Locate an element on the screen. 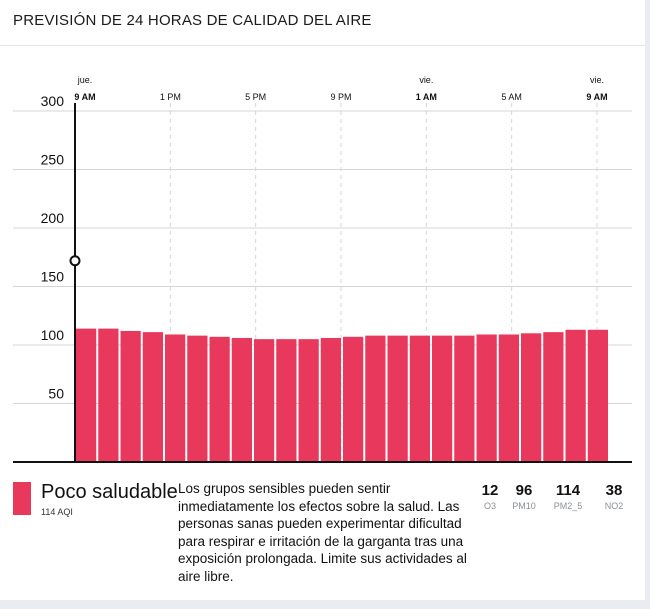  x-tick-time-label: 5 AM is located at coordinates (511, 97).